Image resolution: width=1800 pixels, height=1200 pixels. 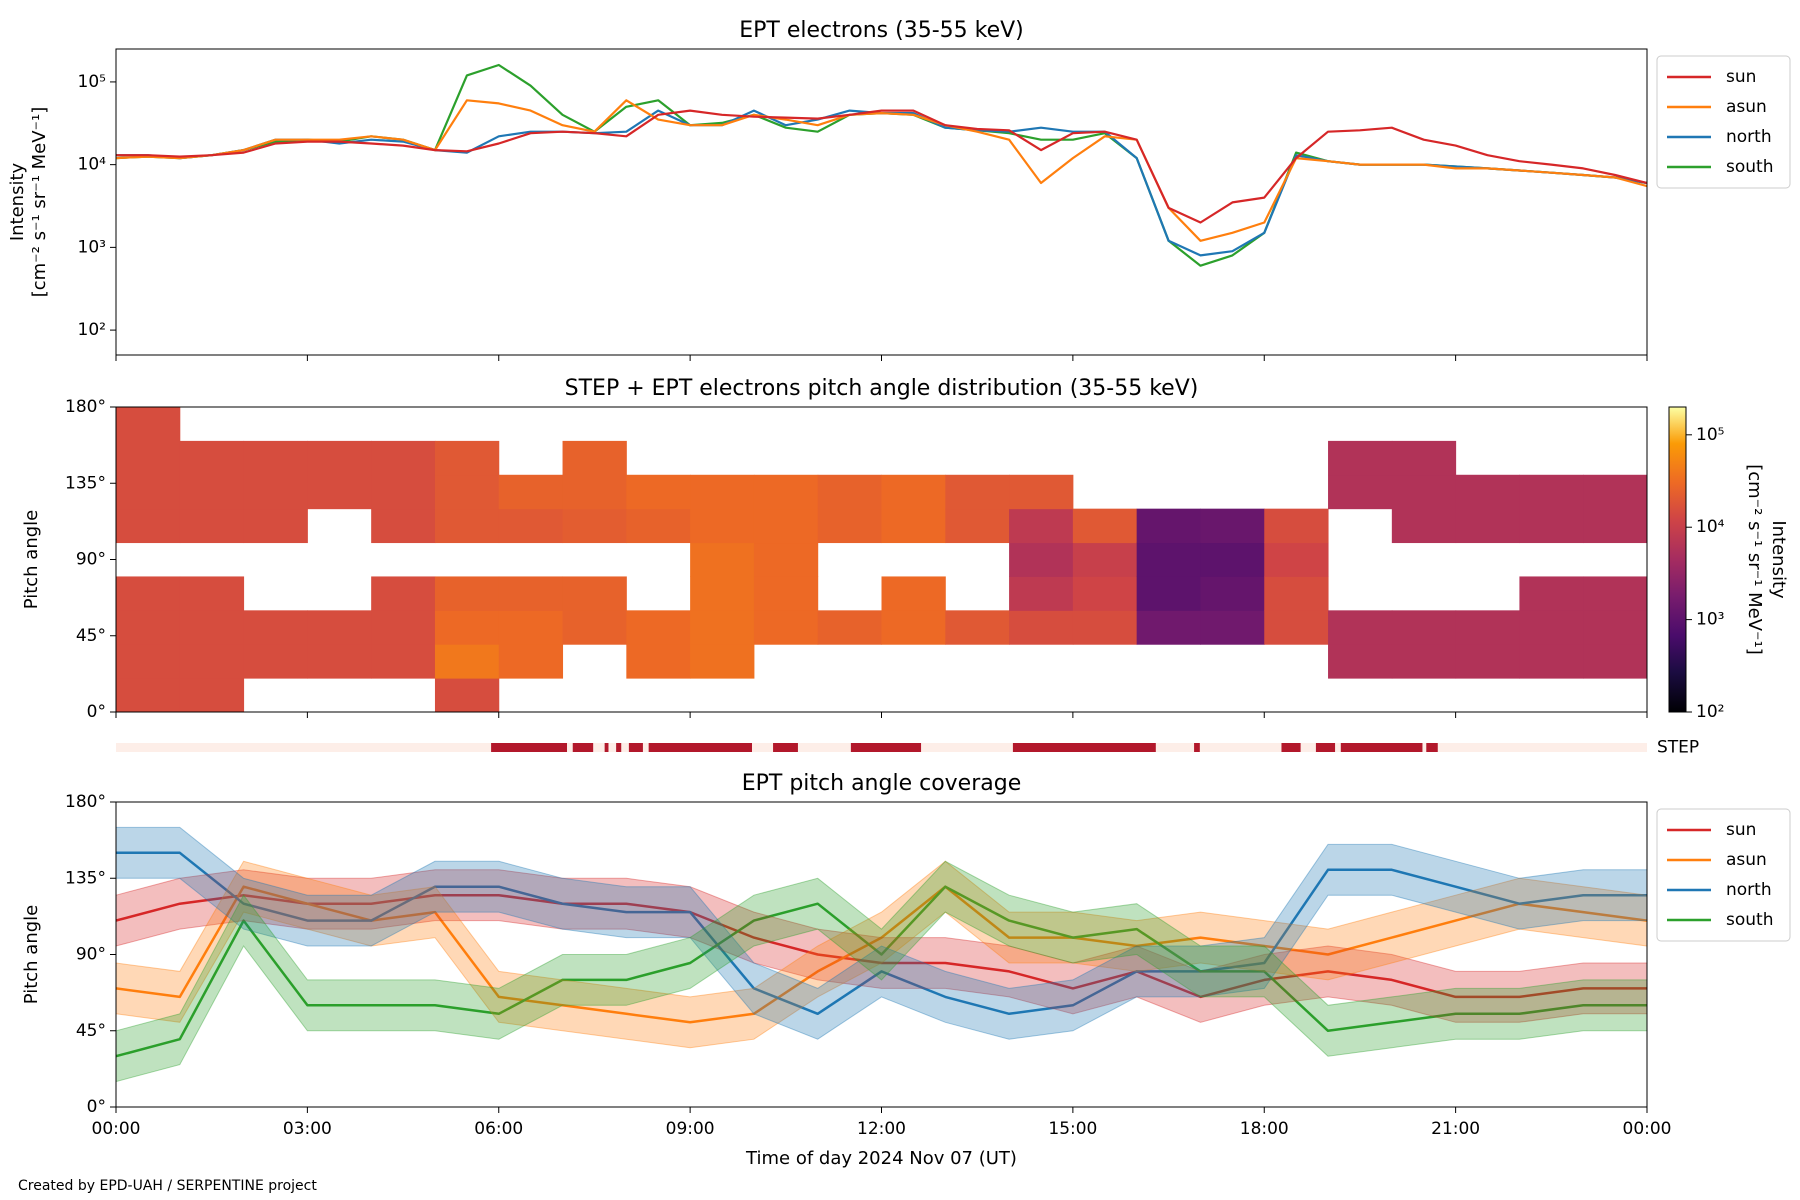 I want to click on legend-label: asun, so click(x=1746, y=107).